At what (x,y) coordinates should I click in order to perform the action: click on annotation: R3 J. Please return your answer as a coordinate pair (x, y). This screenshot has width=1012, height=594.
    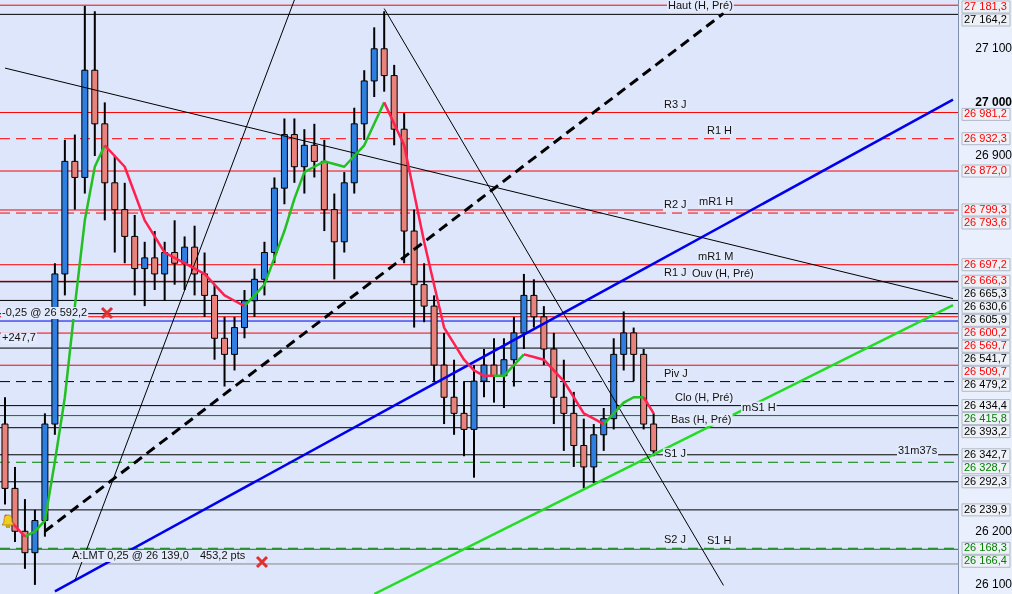
    Looking at the image, I should click on (675, 103).